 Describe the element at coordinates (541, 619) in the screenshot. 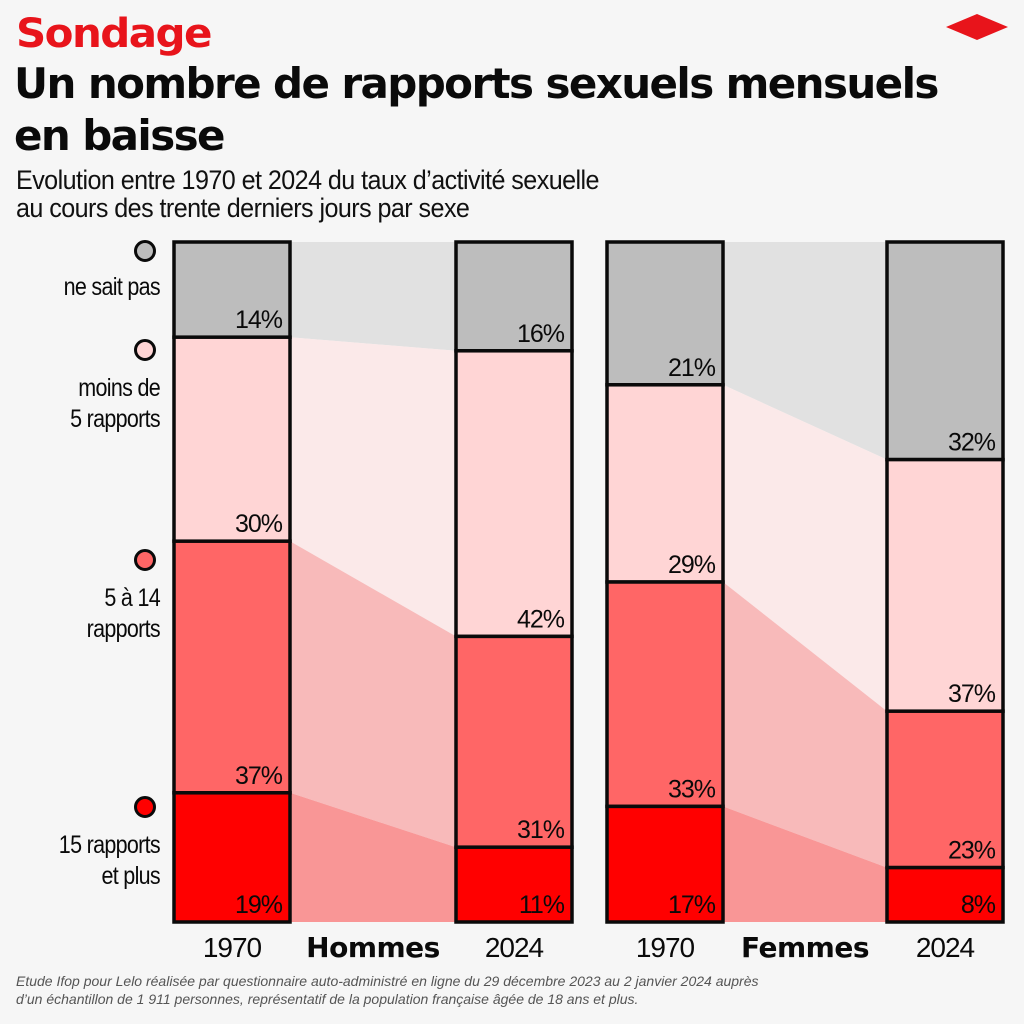

I see `value-label-hommes-2024-moins-de-5-rapports: 42%` at that location.